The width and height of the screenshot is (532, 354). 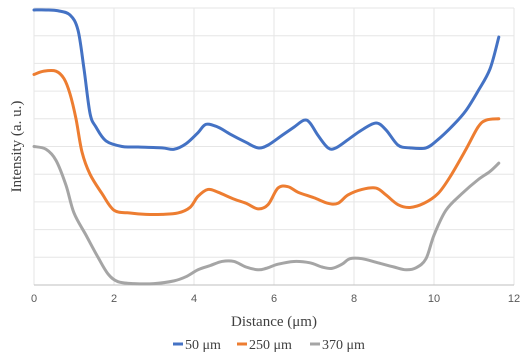 What do you see at coordinates (34, 299) in the screenshot?
I see `x-tick-label: 0` at bounding box center [34, 299].